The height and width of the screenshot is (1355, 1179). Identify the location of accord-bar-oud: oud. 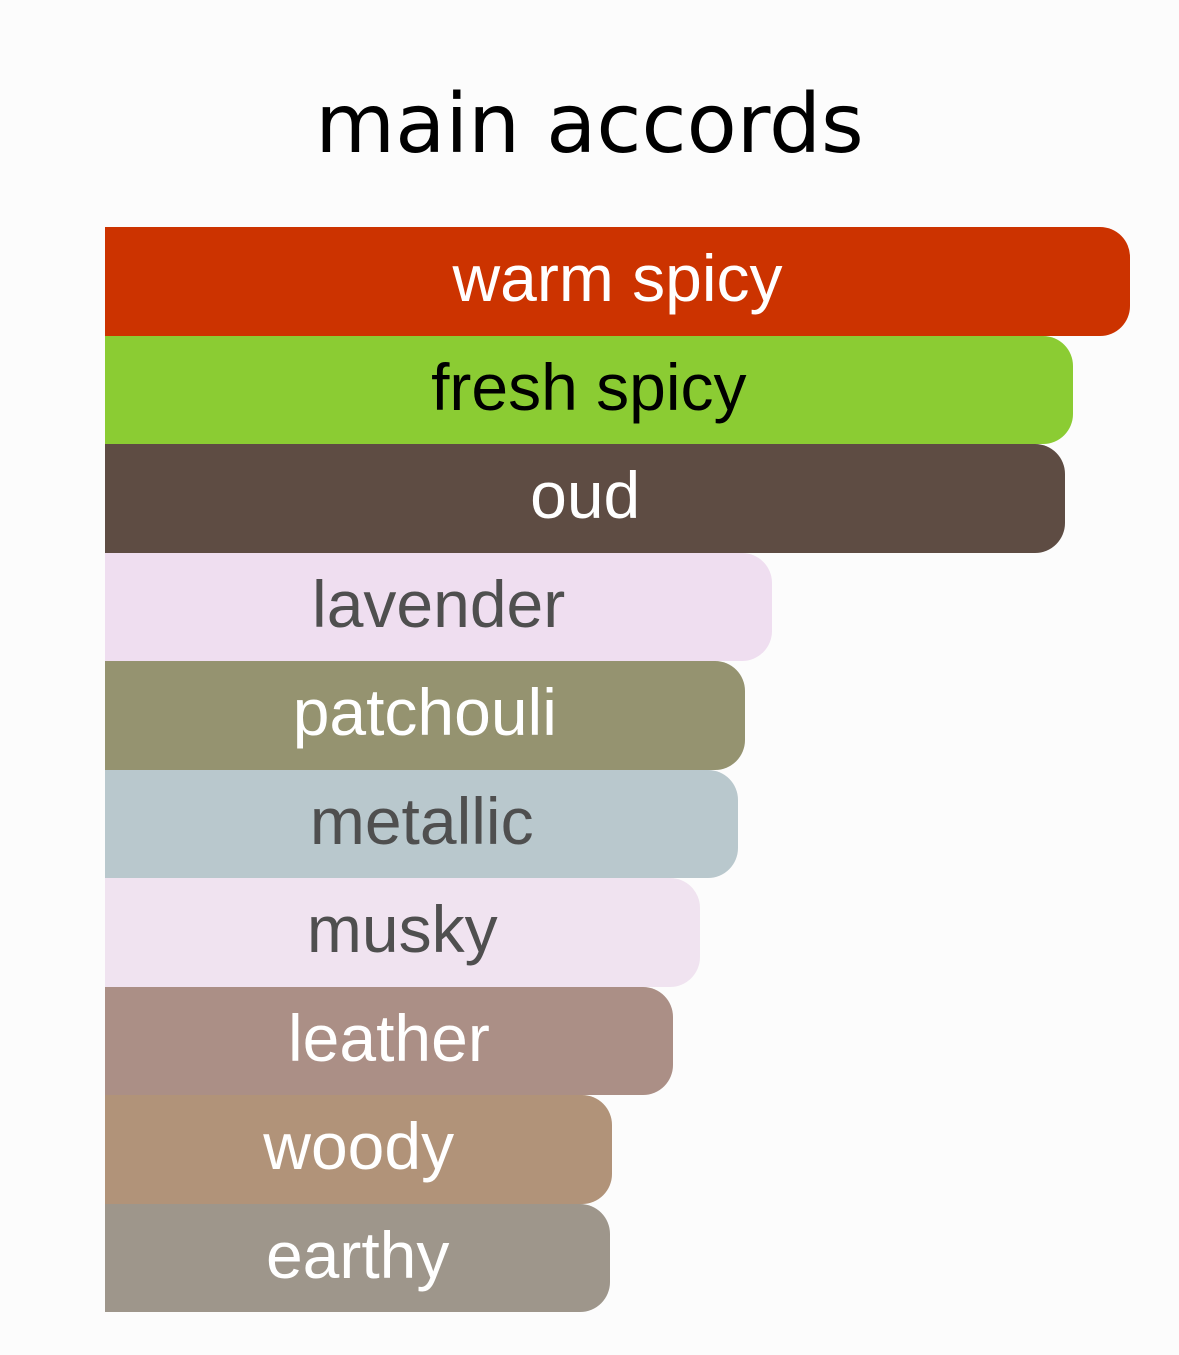
(585, 498).